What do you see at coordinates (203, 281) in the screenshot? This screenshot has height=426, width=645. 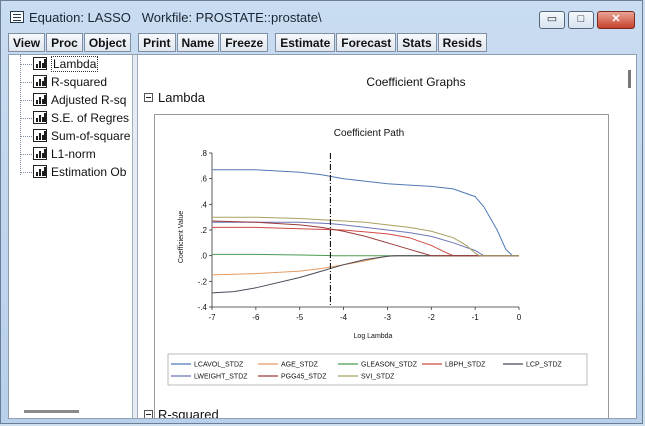 I see `y-tick-label: -.2` at bounding box center [203, 281].